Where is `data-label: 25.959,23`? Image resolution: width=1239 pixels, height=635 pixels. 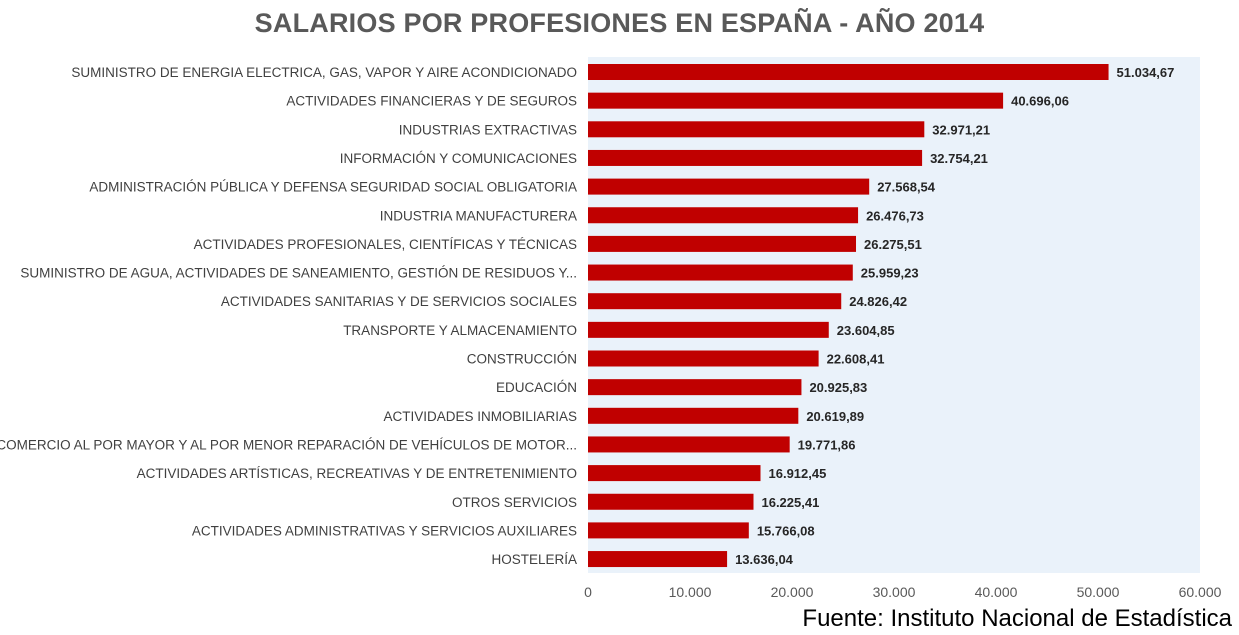 data-label: 25.959,23 is located at coordinates (890, 273).